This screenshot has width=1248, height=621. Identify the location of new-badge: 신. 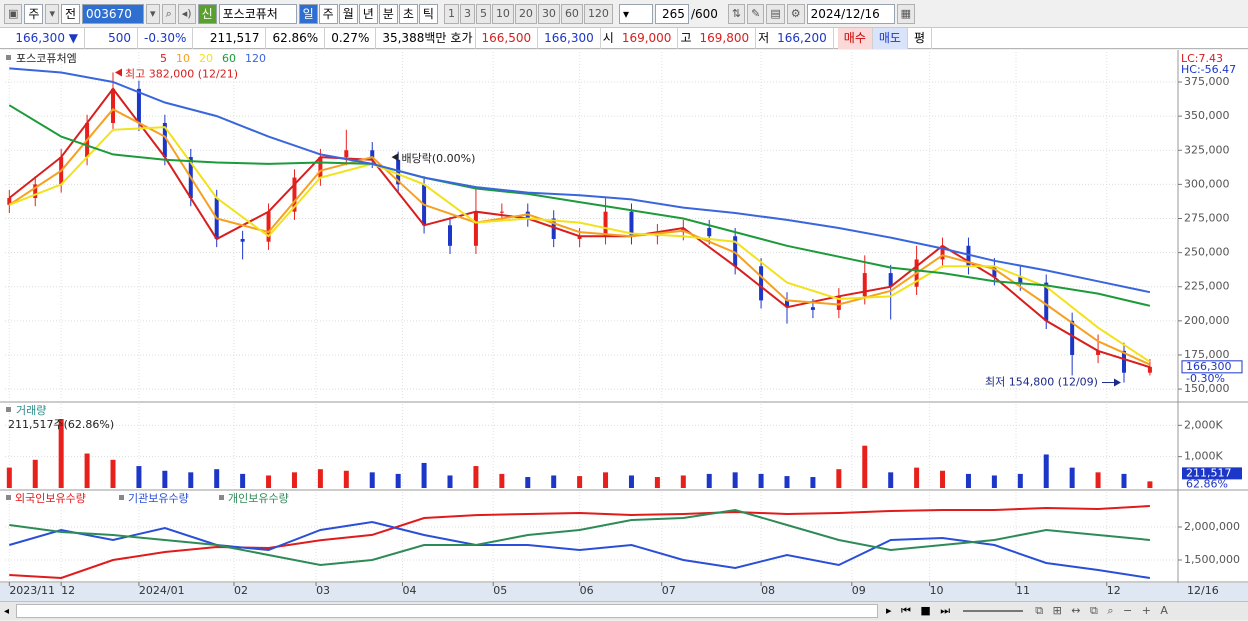
(207, 13).